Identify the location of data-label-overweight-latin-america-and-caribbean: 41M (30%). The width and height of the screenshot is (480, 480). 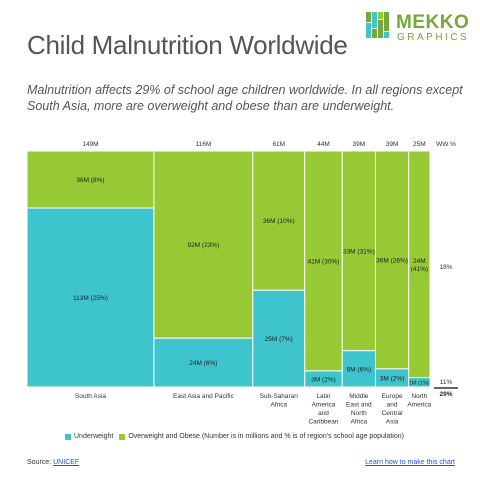
(324, 261).